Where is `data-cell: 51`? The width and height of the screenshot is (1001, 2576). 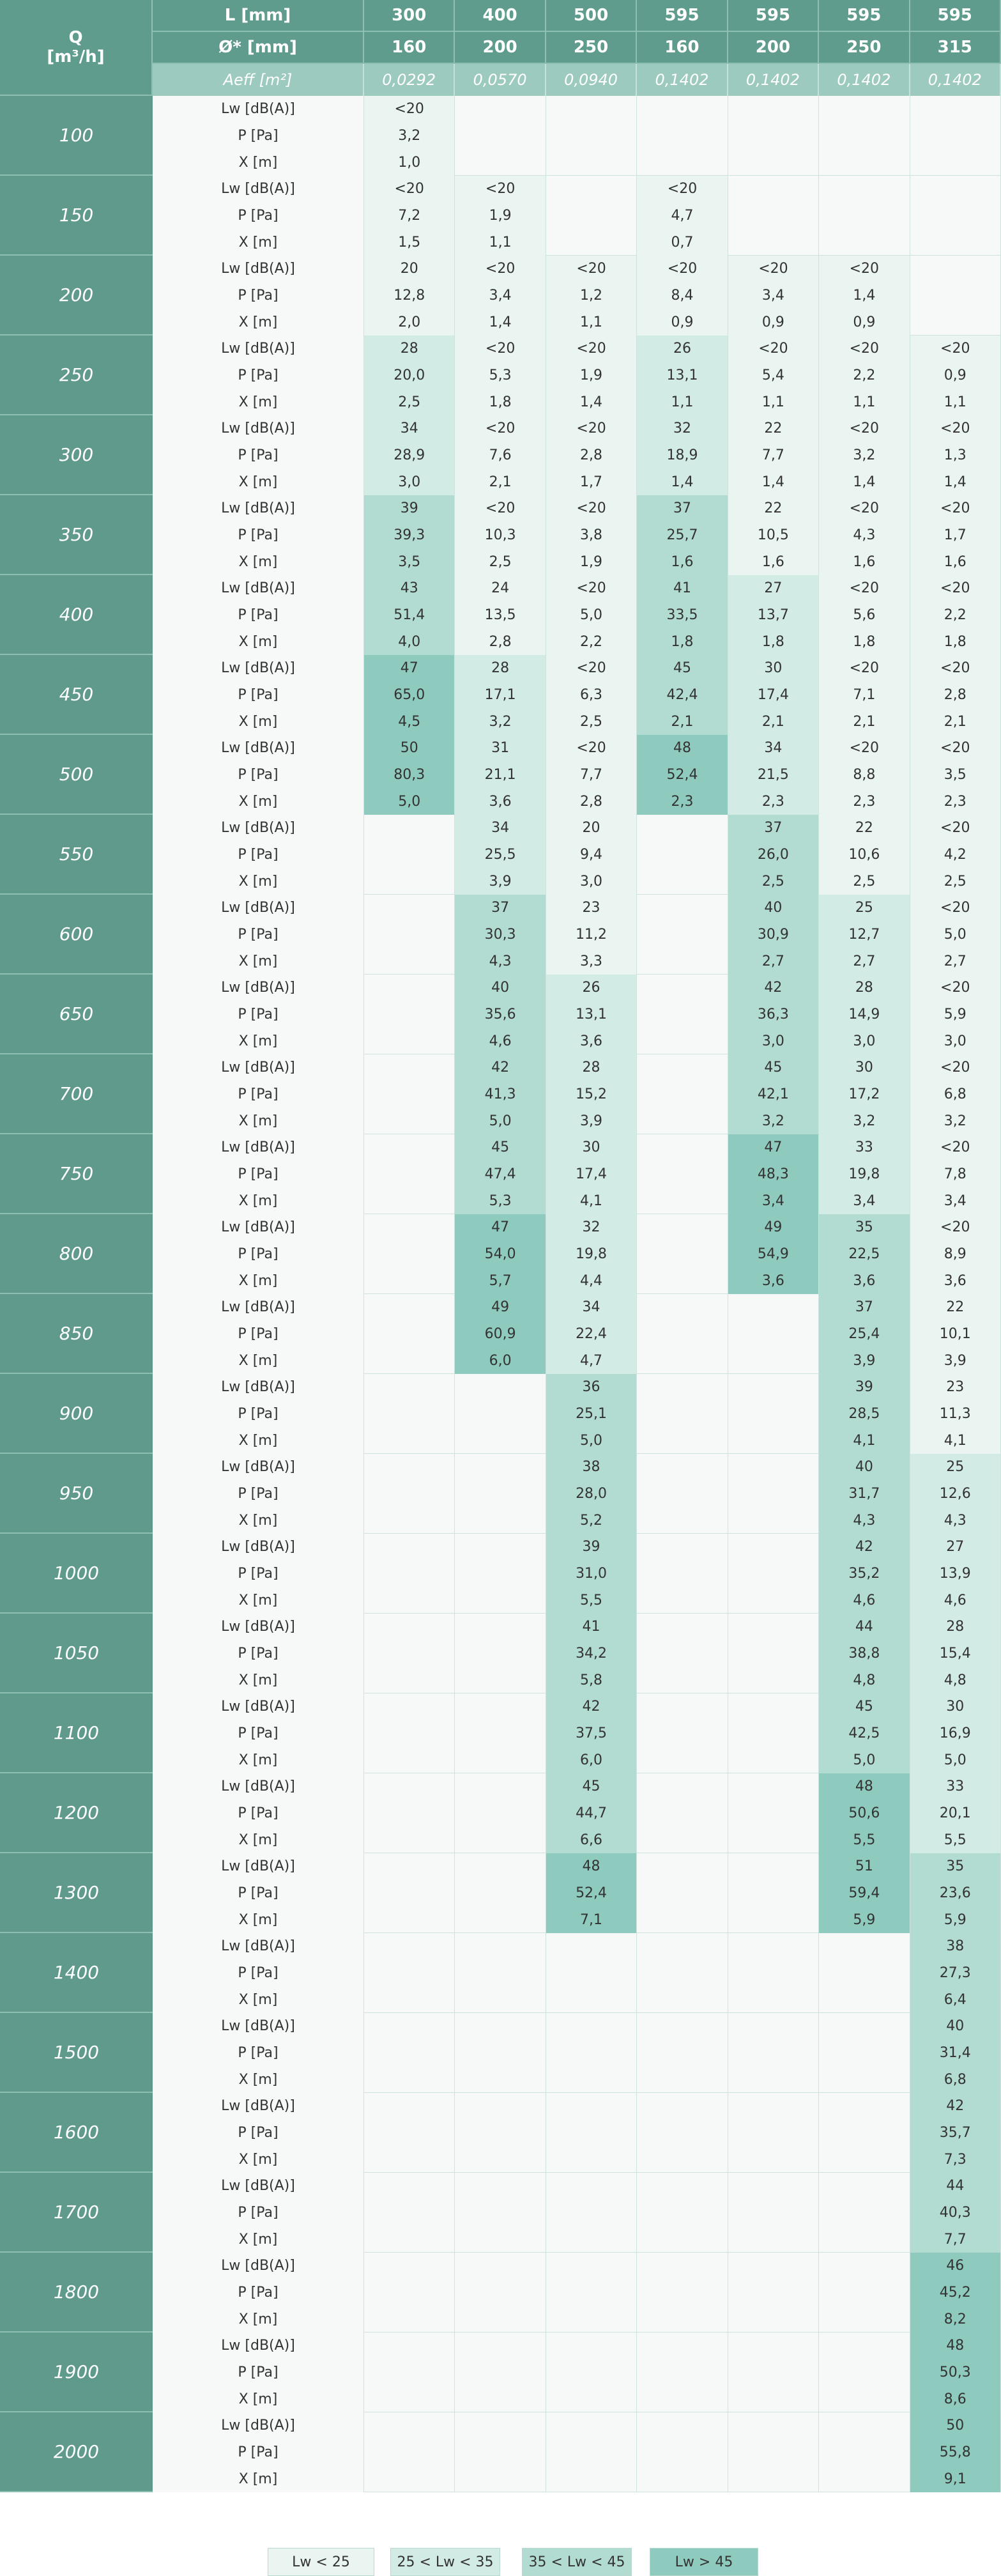
data-cell: 51 is located at coordinates (864, 1866).